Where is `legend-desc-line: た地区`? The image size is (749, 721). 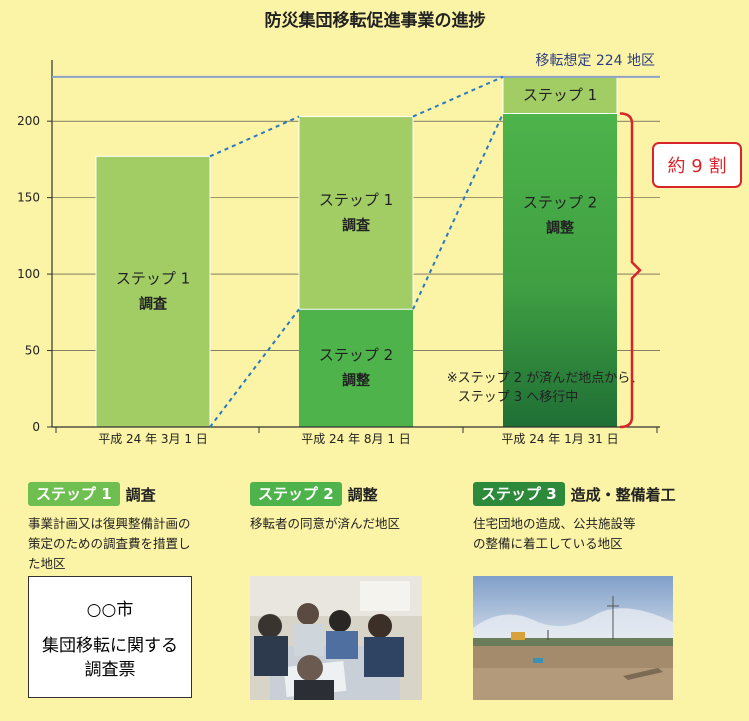
legend-desc-line: た地区 is located at coordinates (47, 563).